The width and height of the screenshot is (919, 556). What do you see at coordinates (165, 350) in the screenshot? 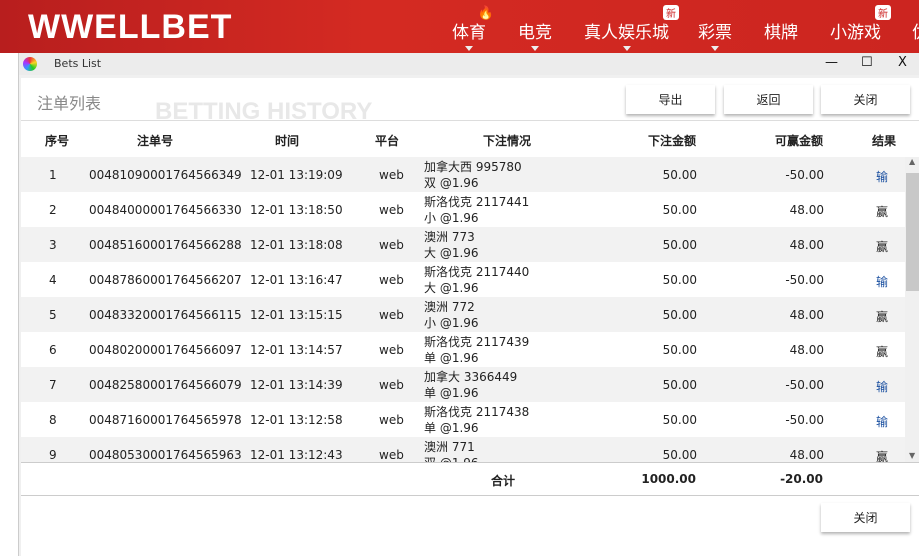
I see `bet-id: 00480200001764566097` at bounding box center [165, 350].